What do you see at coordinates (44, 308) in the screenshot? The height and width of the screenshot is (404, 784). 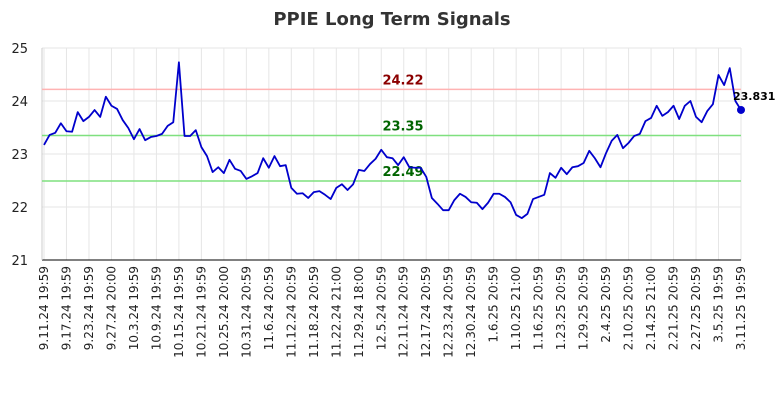 I see `x-tick-label: 9.11.24 19:59` at bounding box center [44, 308].